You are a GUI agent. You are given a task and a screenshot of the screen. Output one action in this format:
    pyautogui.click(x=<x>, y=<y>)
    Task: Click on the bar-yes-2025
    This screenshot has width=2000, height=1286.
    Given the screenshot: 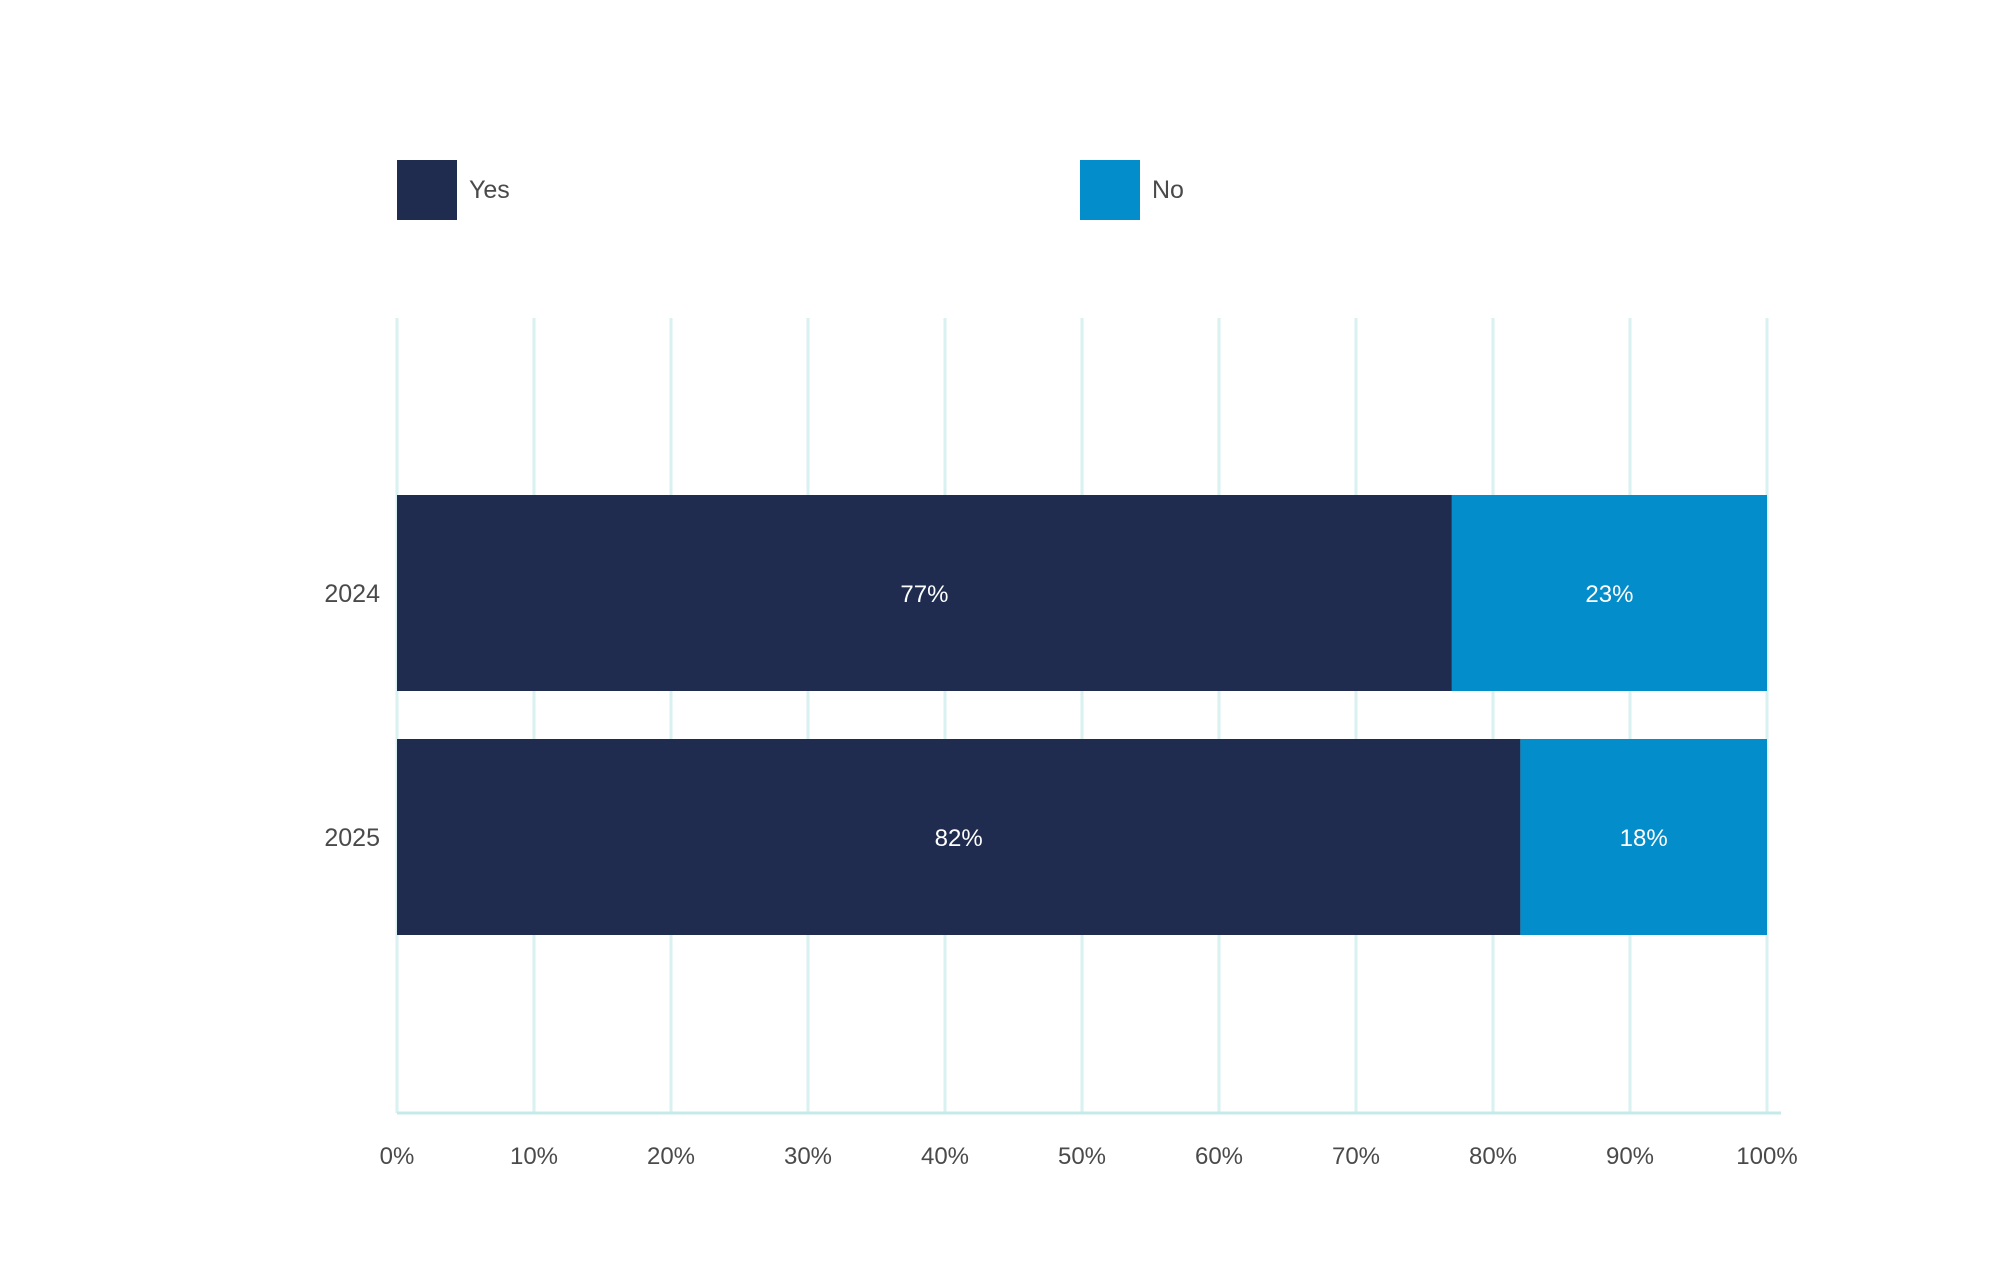 What is the action you would take?
    pyautogui.click(x=959, y=837)
    